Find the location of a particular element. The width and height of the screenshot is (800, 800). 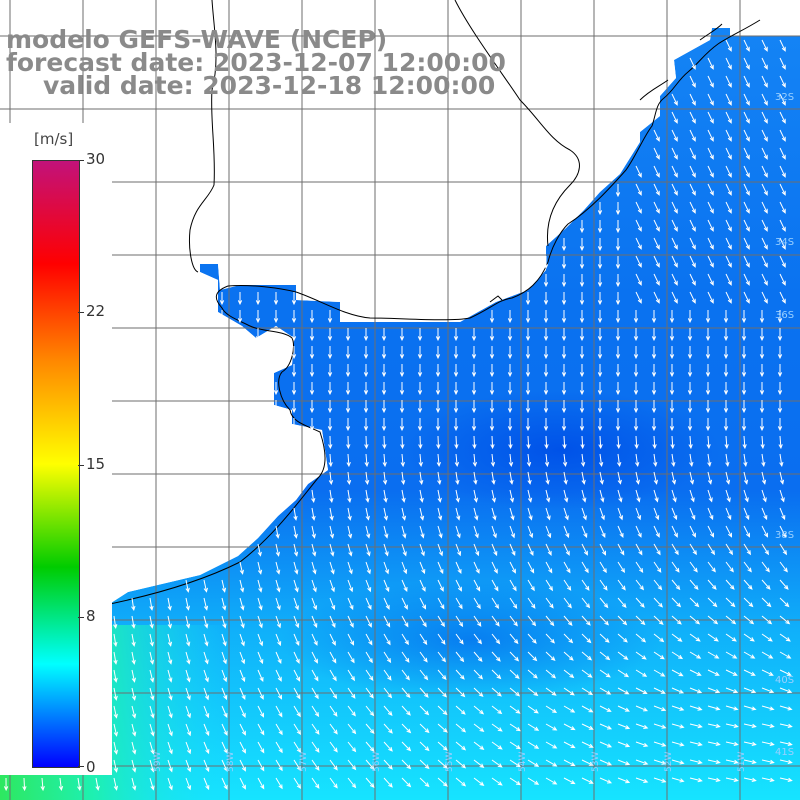

longitude-label: 56W is located at coordinates (377, 762).